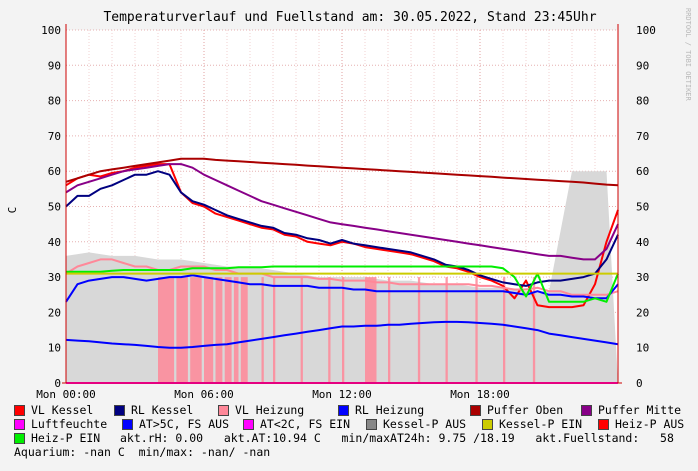  Describe the element at coordinates (642, 101) in the screenshot. I see `y-tick-label-right: 80` at that location.